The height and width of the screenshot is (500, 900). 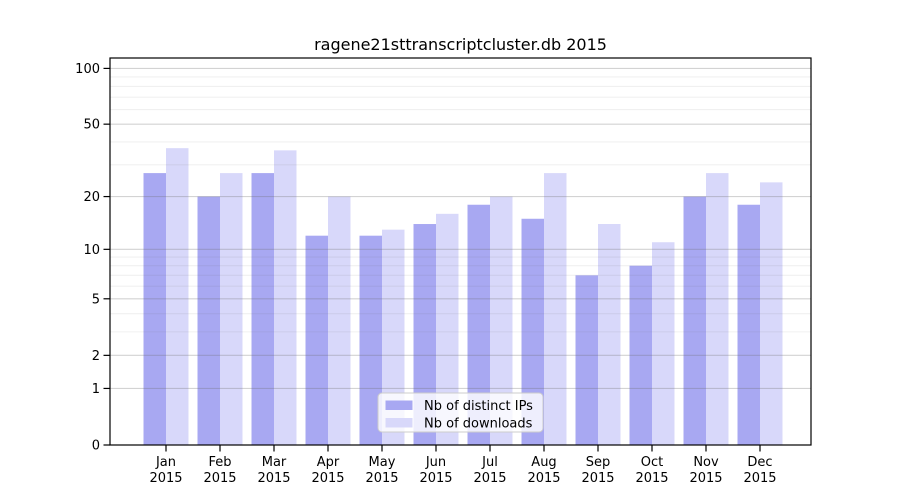 What do you see at coordinates (208, 320) in the screenshot?
I see `bar-ips-feb` at bounding box center [208, 320].